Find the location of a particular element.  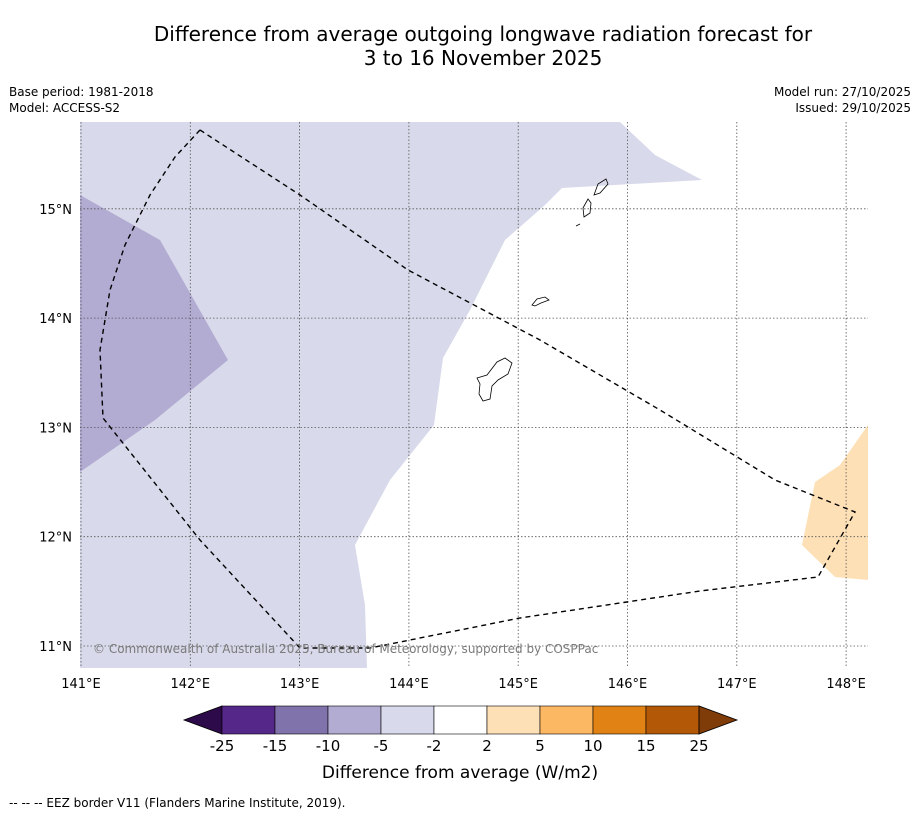

colorbar-tick-label: 15 is located at coordinates (645, 746).